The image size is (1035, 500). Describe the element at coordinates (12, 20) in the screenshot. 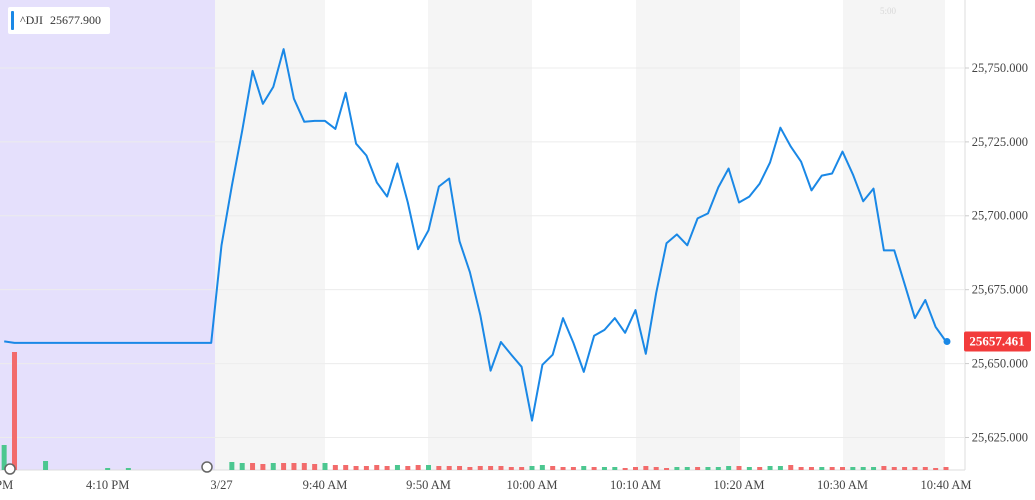

I see `legend-swatch` at that location.